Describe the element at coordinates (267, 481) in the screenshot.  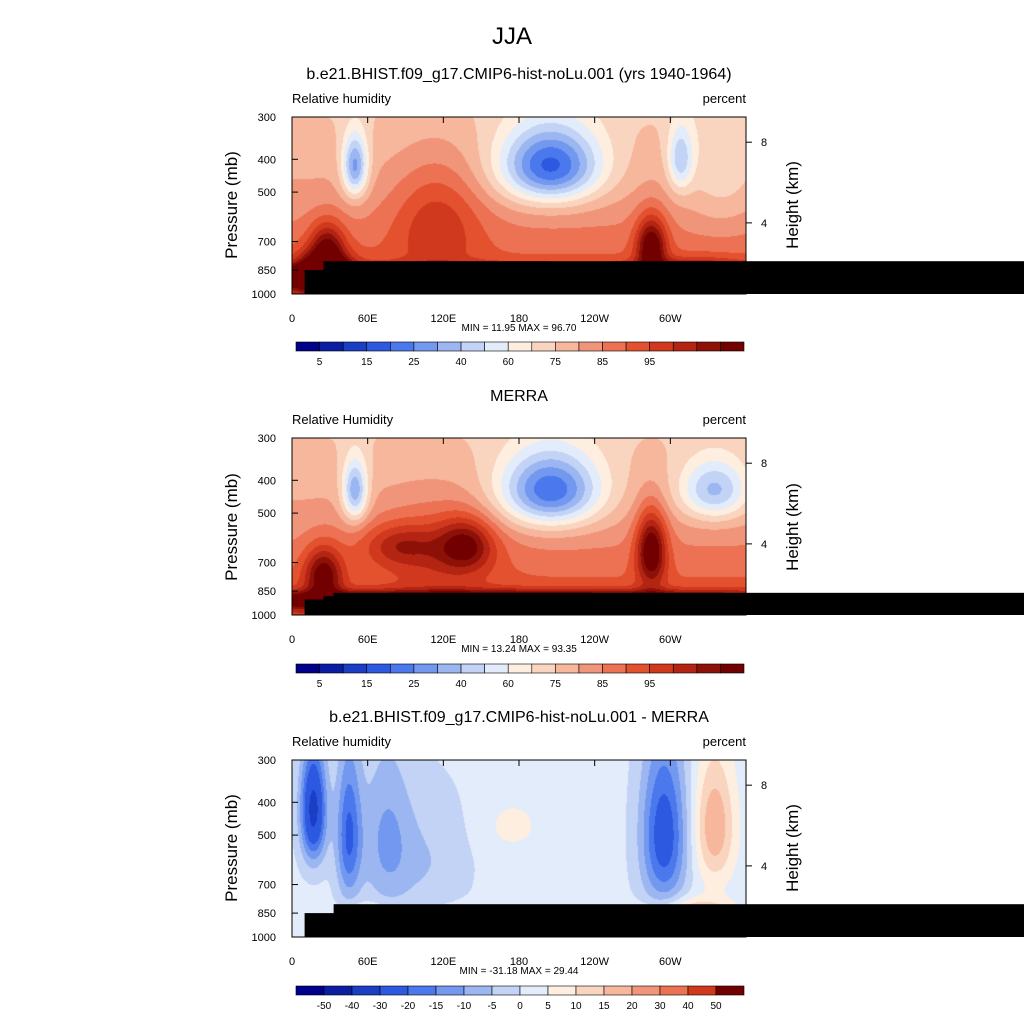
I see `y-tick-label: 400` at that location.